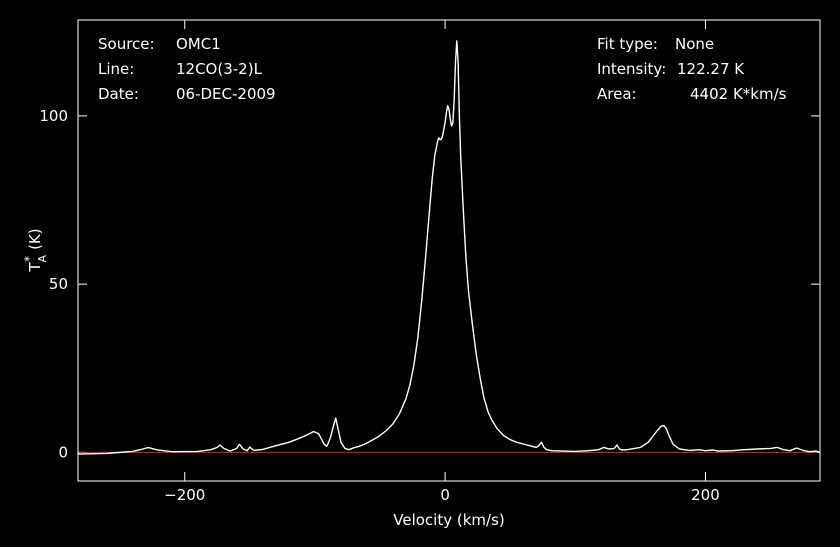 The width and height of the screenshot is (840, 547). What do you see at coordinates (58, 284) in the screenshot?
I see `y-tick-label: 50` at bounding box center [58, 284].